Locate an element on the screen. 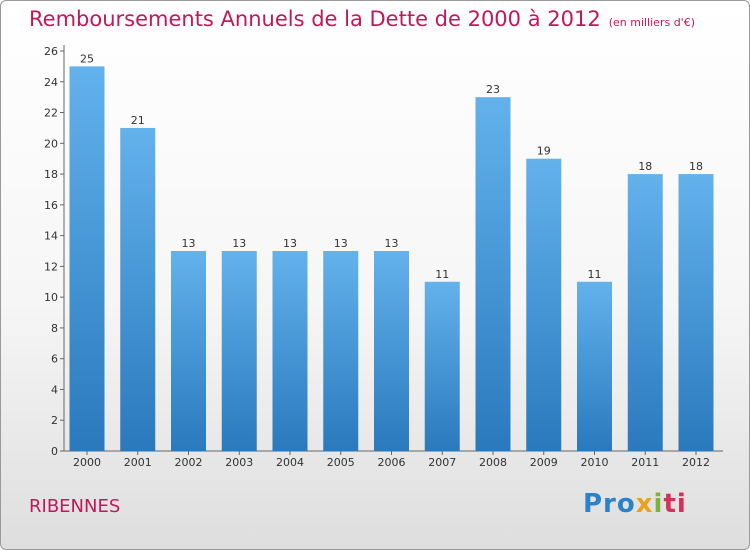  y-tick-label: 6 is located at coordinates (54, 359).